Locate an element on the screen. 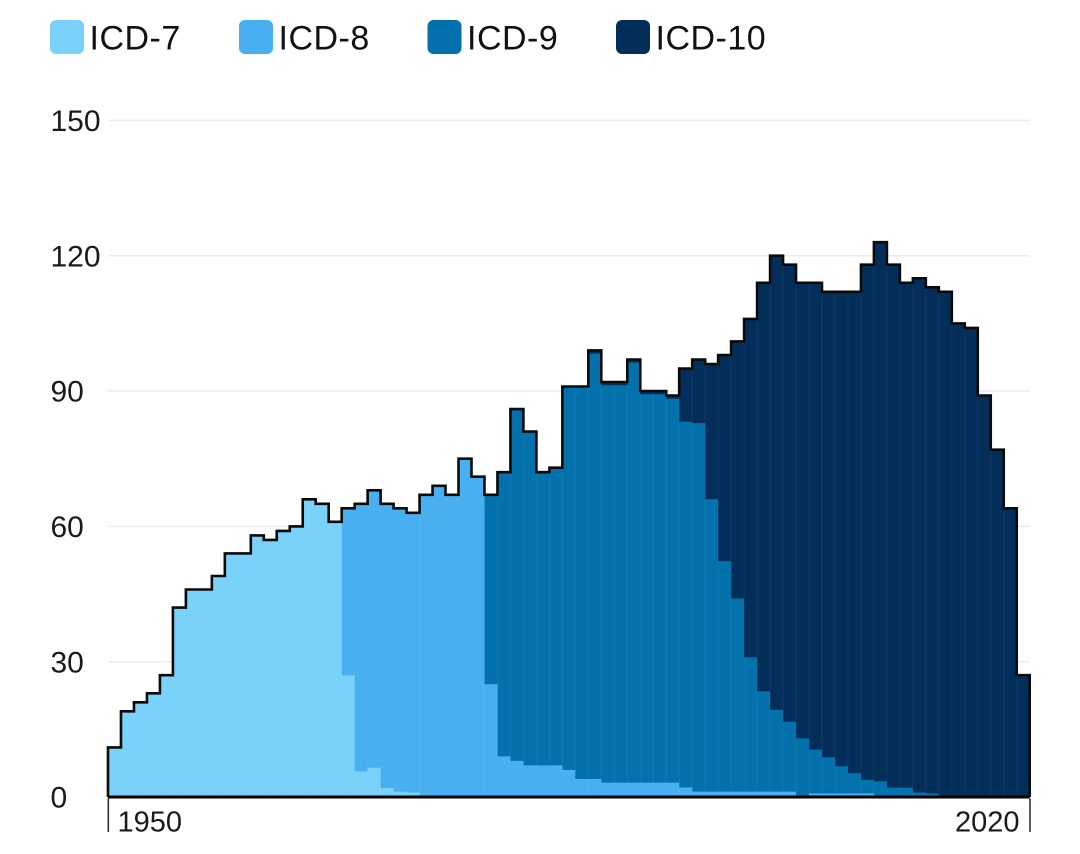 The image size is (1080, 854). svg-text: 120 is located at coordinates (76, 256).